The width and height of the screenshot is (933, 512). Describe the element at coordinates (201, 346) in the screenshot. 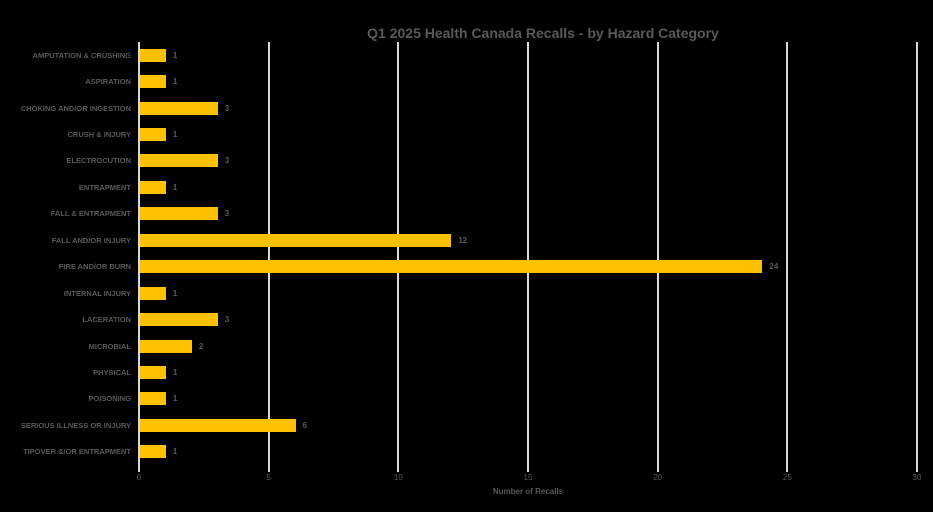

I see `bar-value-label: 2` at that location.